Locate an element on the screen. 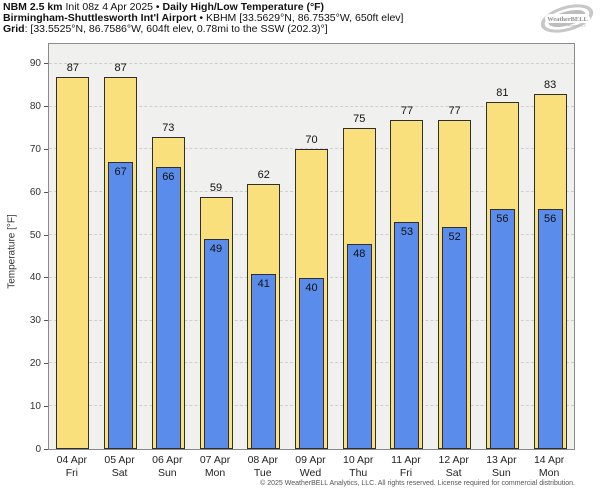 This screenshot has height=493, width=600. x-axis-label: 06 Apr Sun is located at coordinates (167, 466).